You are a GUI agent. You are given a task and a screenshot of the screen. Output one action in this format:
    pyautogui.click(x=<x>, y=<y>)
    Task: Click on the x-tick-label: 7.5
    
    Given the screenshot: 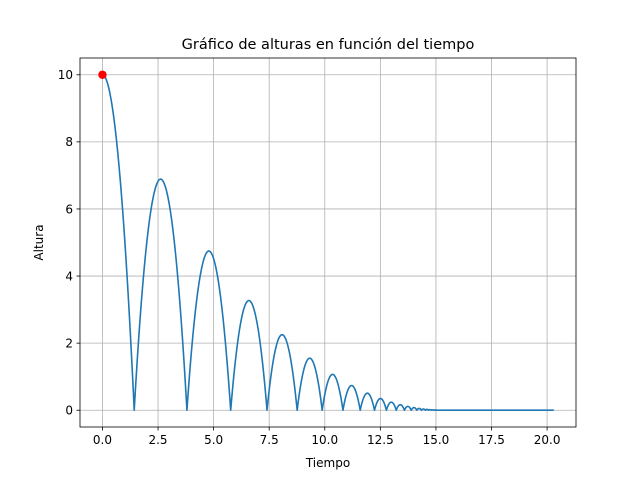 What is the action you would take?
    pyautogui.click(x=269, y=440)
    